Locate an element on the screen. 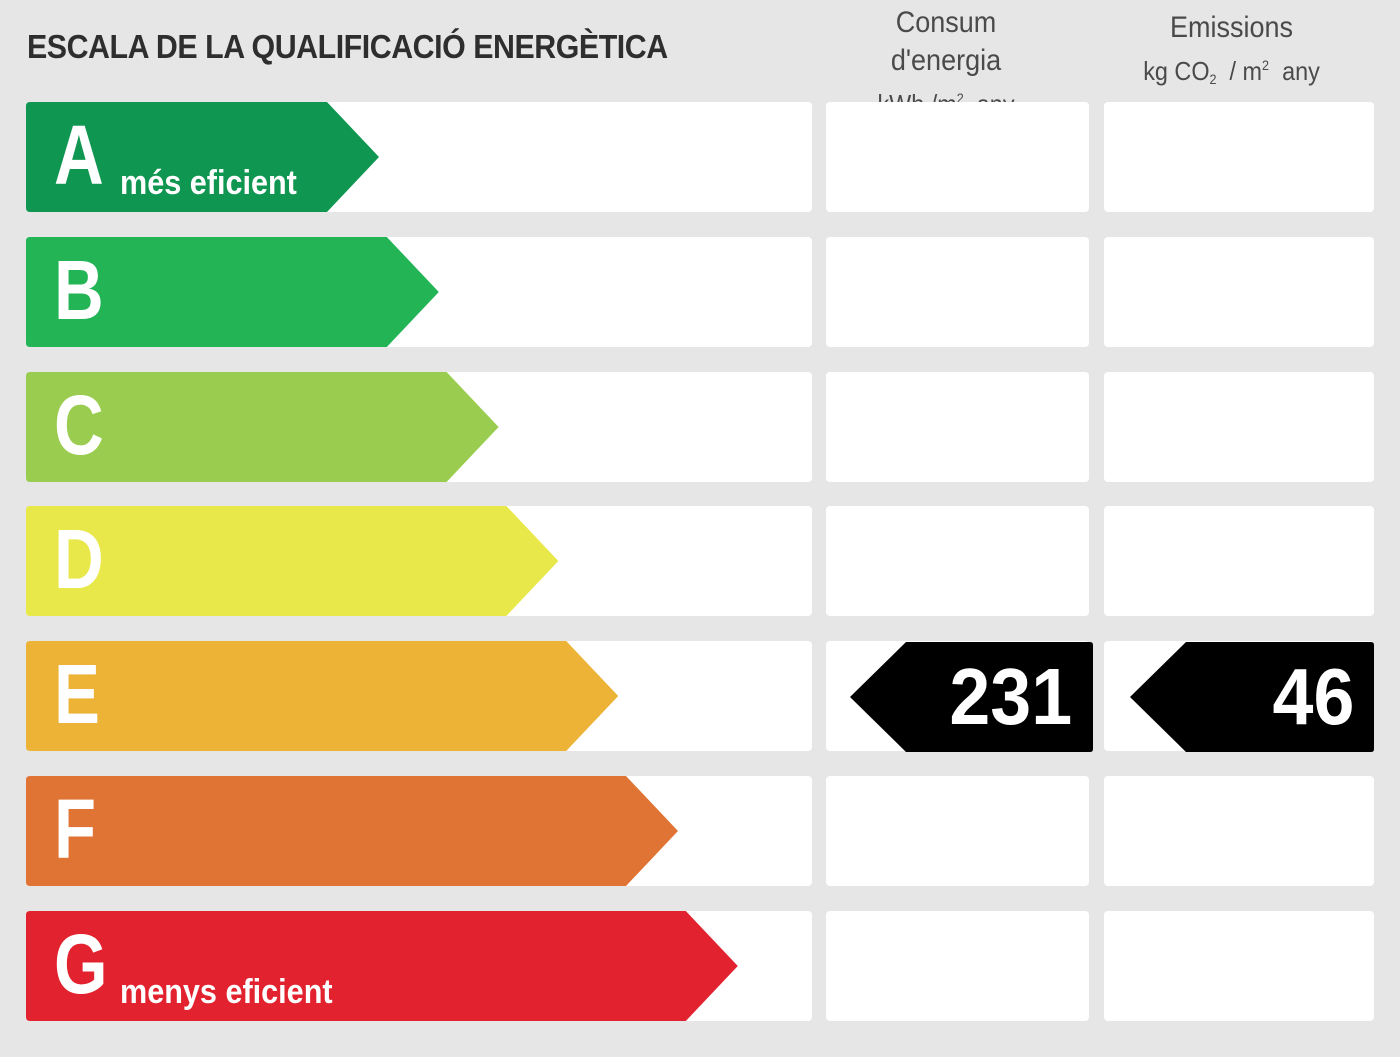  emissions-rating-indicator-value: 46 is located at coordinates (1313, 696).